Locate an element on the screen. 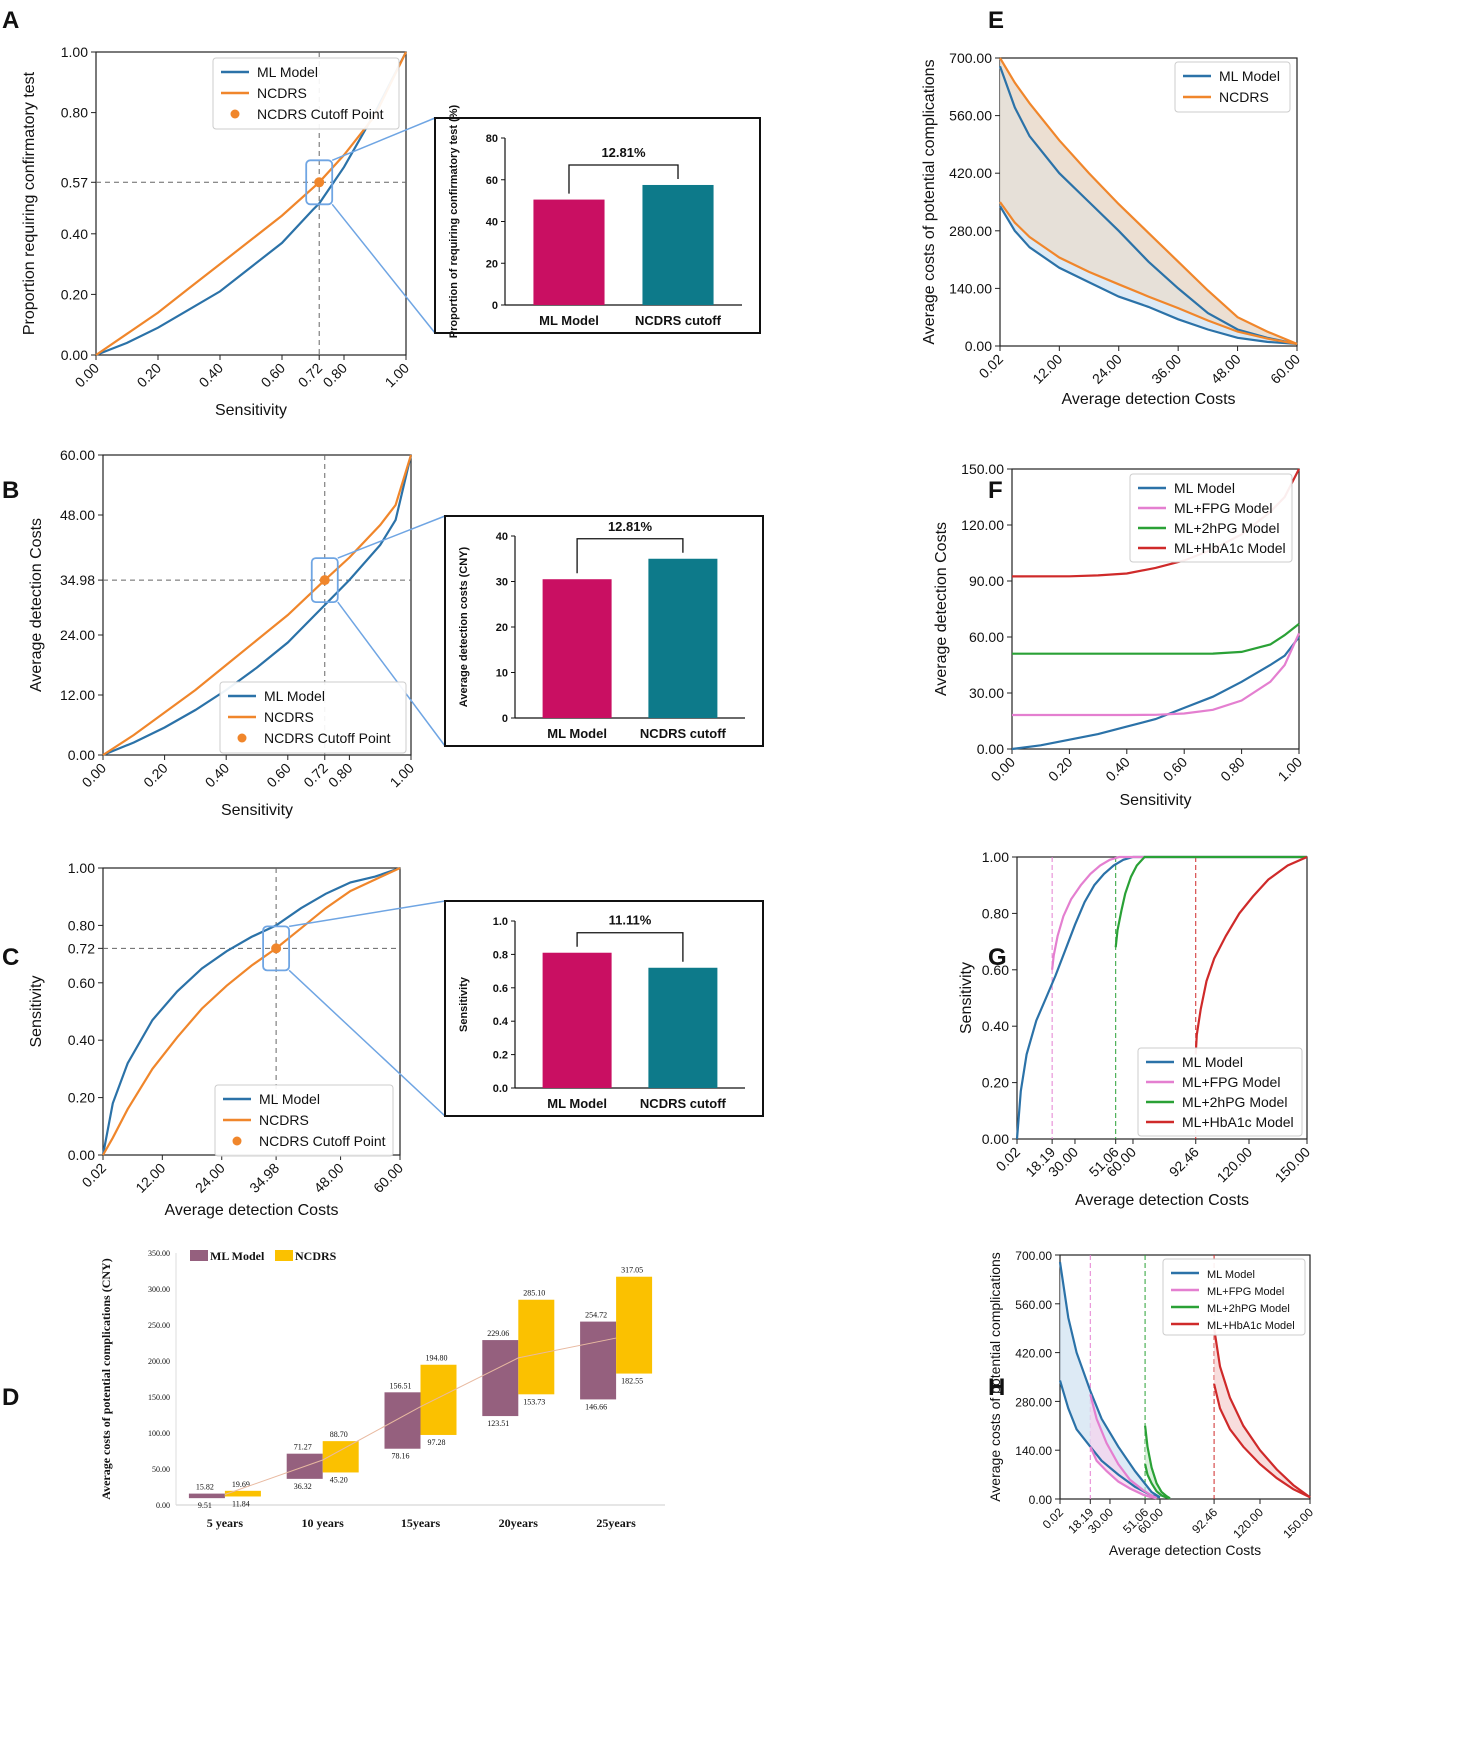 Image resolution: width=1477 pixels, height=1748 pixels. y-tick-label: 0.40 is located at coordinates (81, 1040).